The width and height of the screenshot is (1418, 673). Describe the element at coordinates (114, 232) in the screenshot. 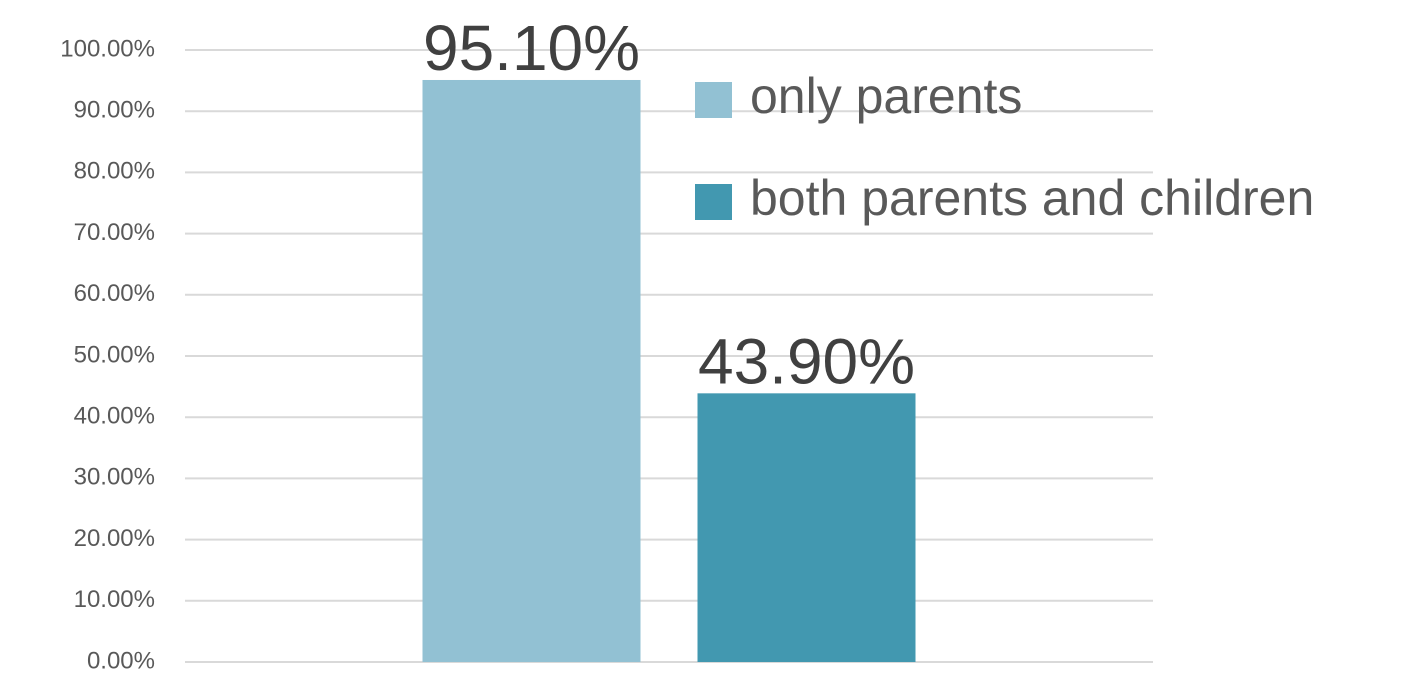

I see `y-tick-label: 70.00%` at that location.